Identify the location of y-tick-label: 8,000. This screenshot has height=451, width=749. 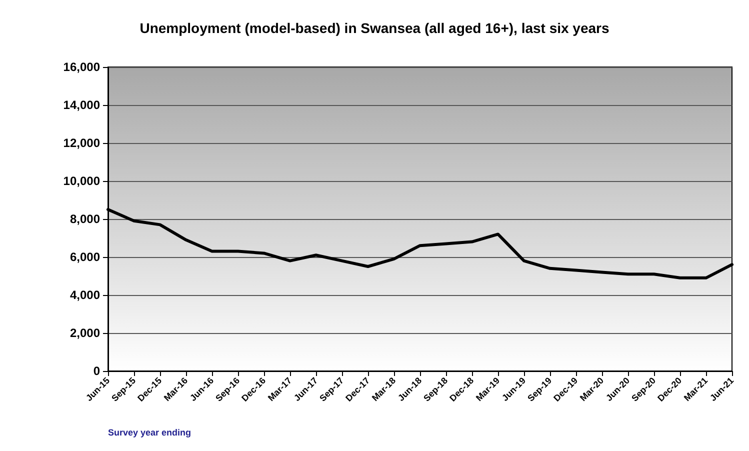
(85, 219).